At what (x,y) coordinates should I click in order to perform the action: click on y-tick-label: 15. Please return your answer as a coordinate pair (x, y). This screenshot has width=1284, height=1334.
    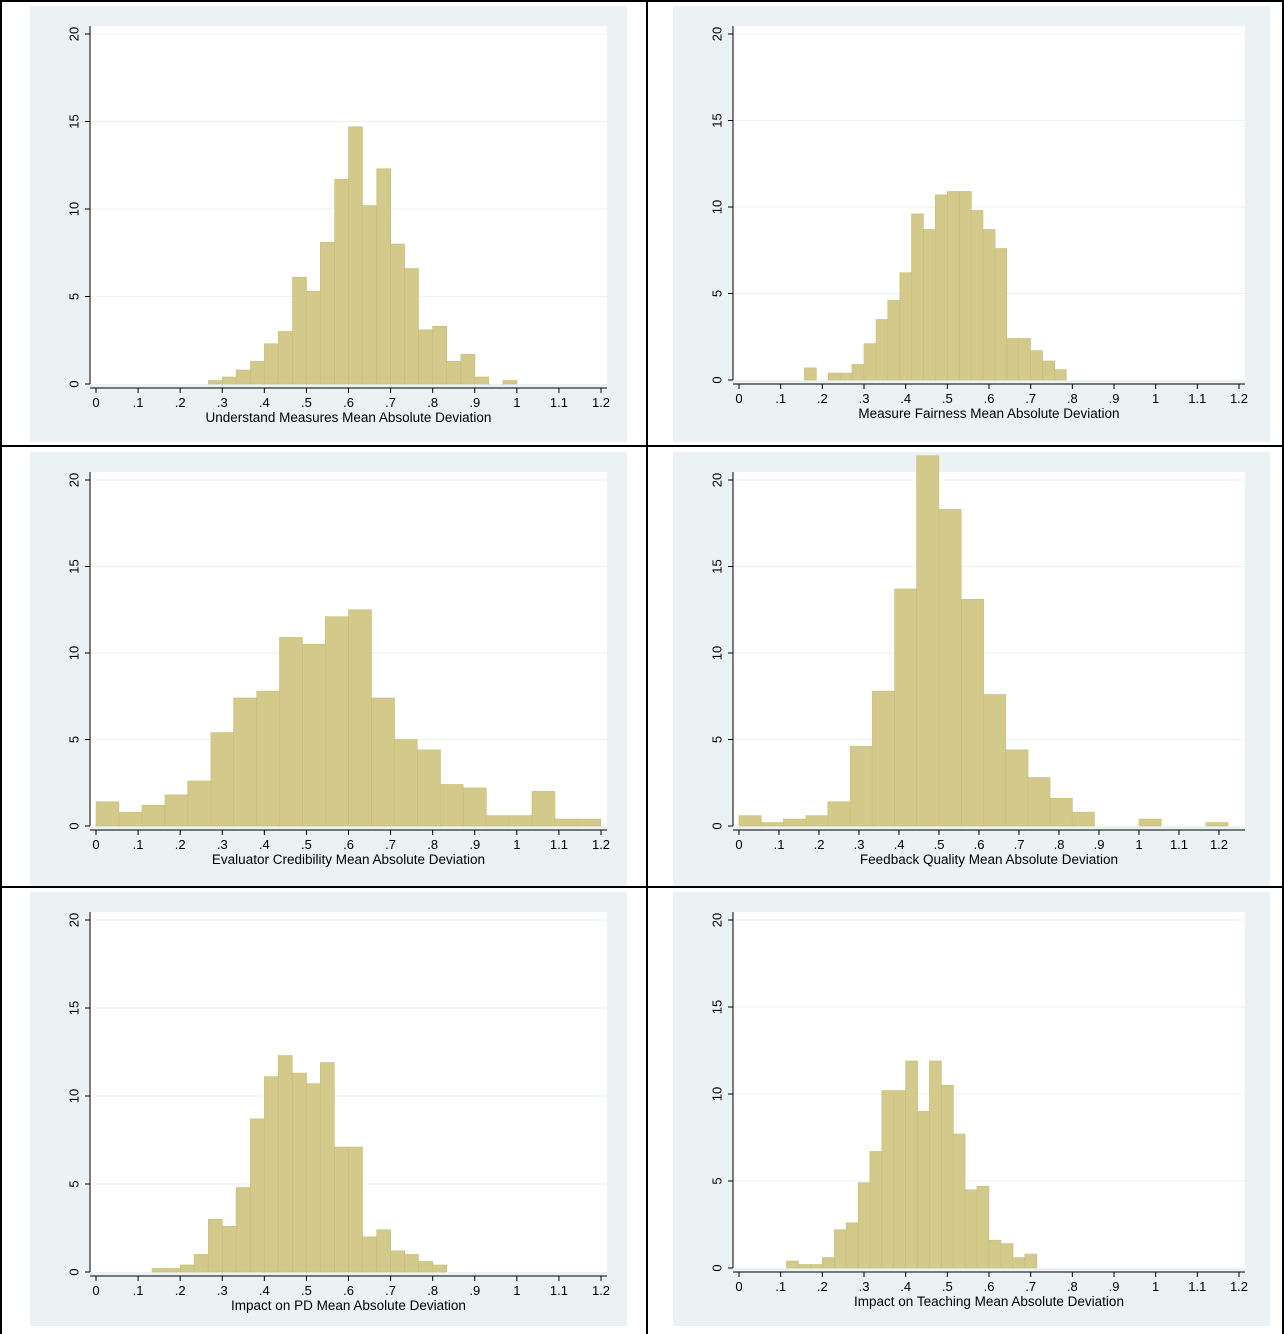
    Looking at the image, I should click on (716, 566).